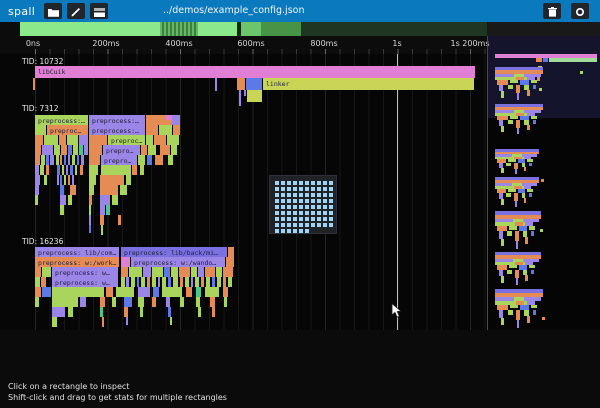 The width and height of the screenshot is (600, 408). I want to click on time-label: 800ms, so click(324, 43).